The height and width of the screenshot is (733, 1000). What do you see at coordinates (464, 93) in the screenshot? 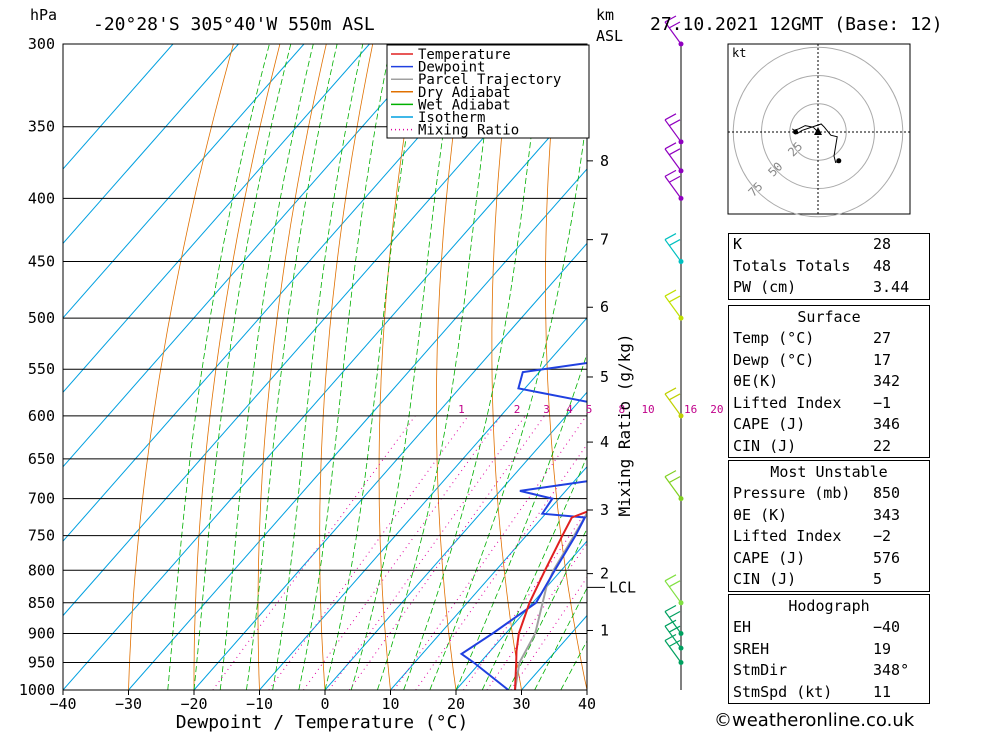
I see `legend-entry: Dry Adiabat` at bounding box center [464, 93].